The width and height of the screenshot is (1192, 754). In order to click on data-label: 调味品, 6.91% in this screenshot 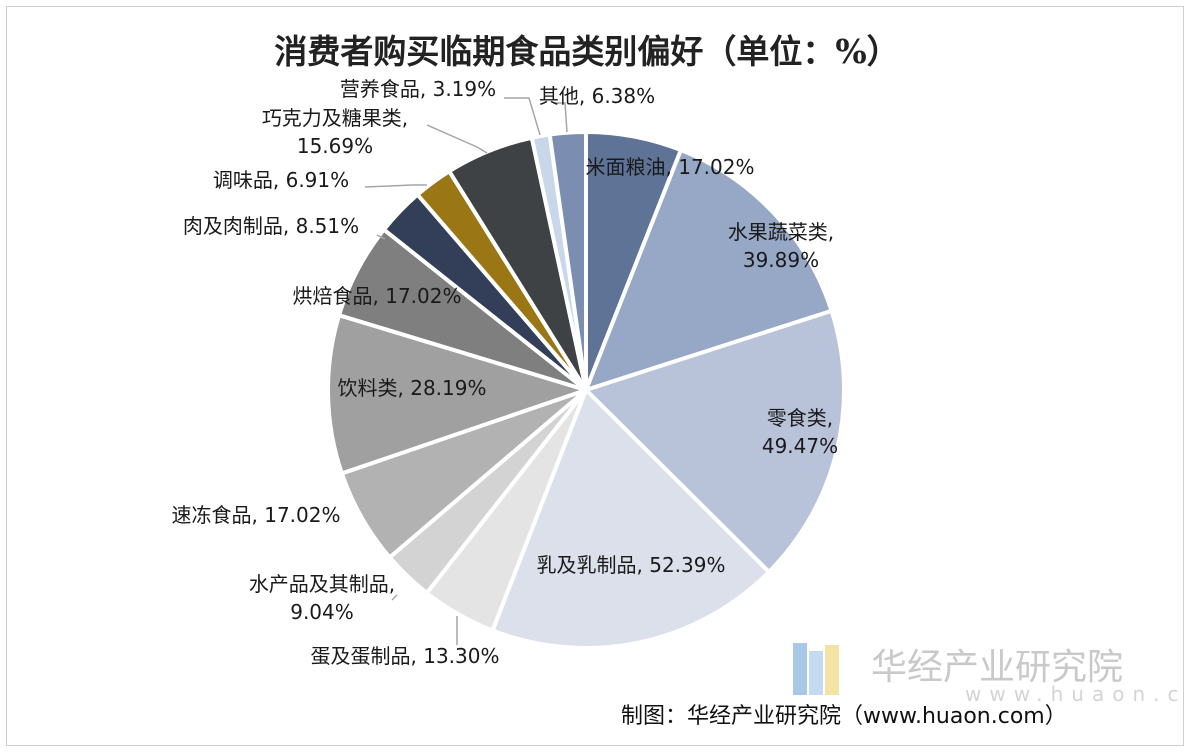, I will do `click(281, 180)`.